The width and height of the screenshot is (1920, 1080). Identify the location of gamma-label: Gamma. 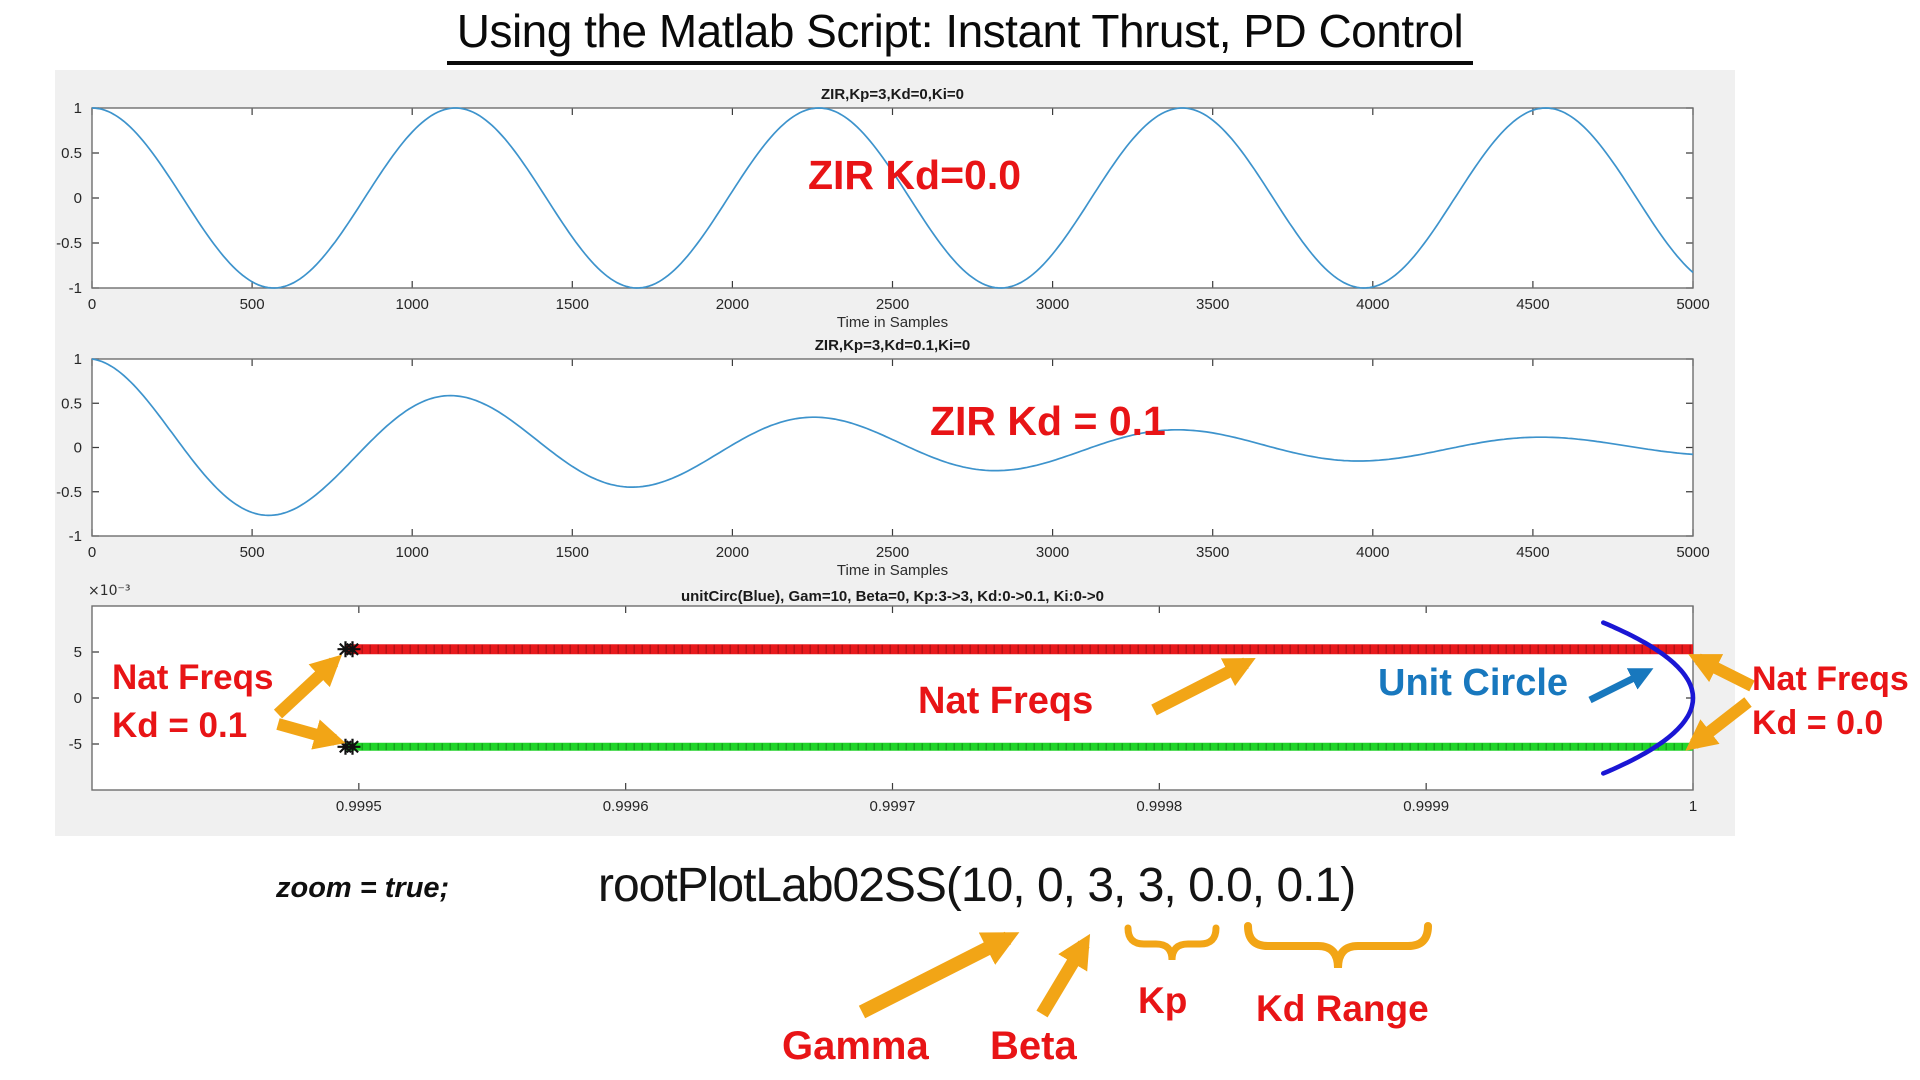
(855, 1046).